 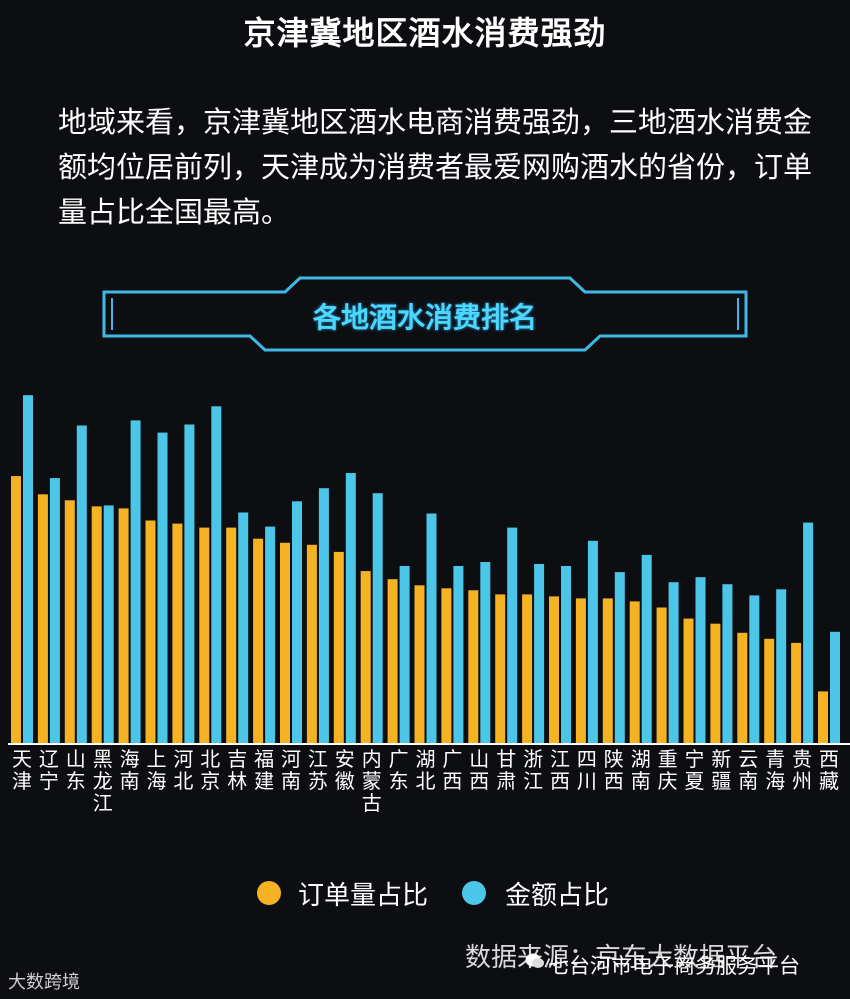 What do you see at coordinates (103, 781) in the screenshot?
I see `x-tick-label-3: 黑龙江` at bounding box center [103, 781].